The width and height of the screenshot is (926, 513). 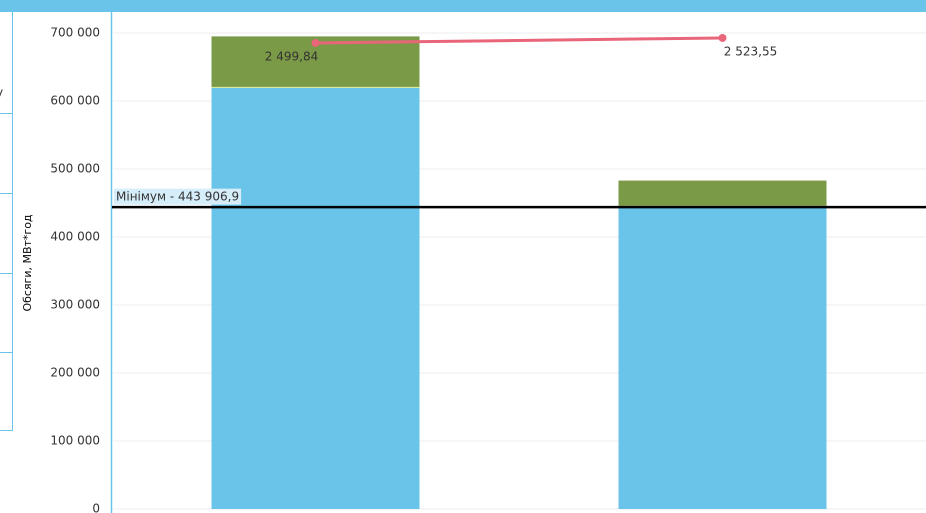 What do you see at coordinates (6, 272) in the screenshot?
I see `panel-boxes` at bounding box center [6, 272].